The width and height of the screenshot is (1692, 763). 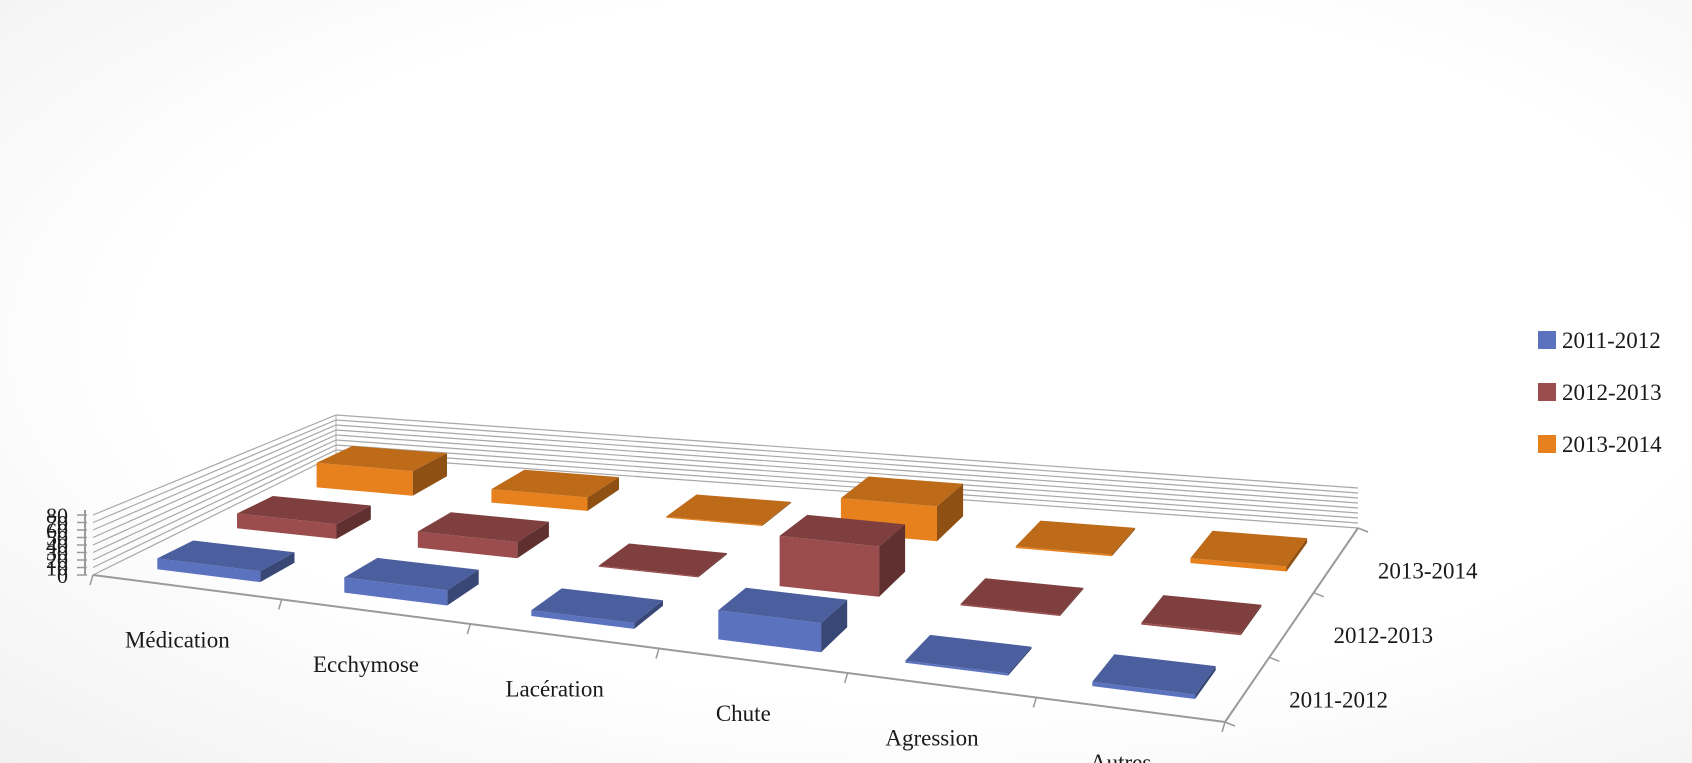 What do you see at coordinates (62, 575) in the screenshot?
I see `y-tick-label: 0` at bounding box center [62, 575].